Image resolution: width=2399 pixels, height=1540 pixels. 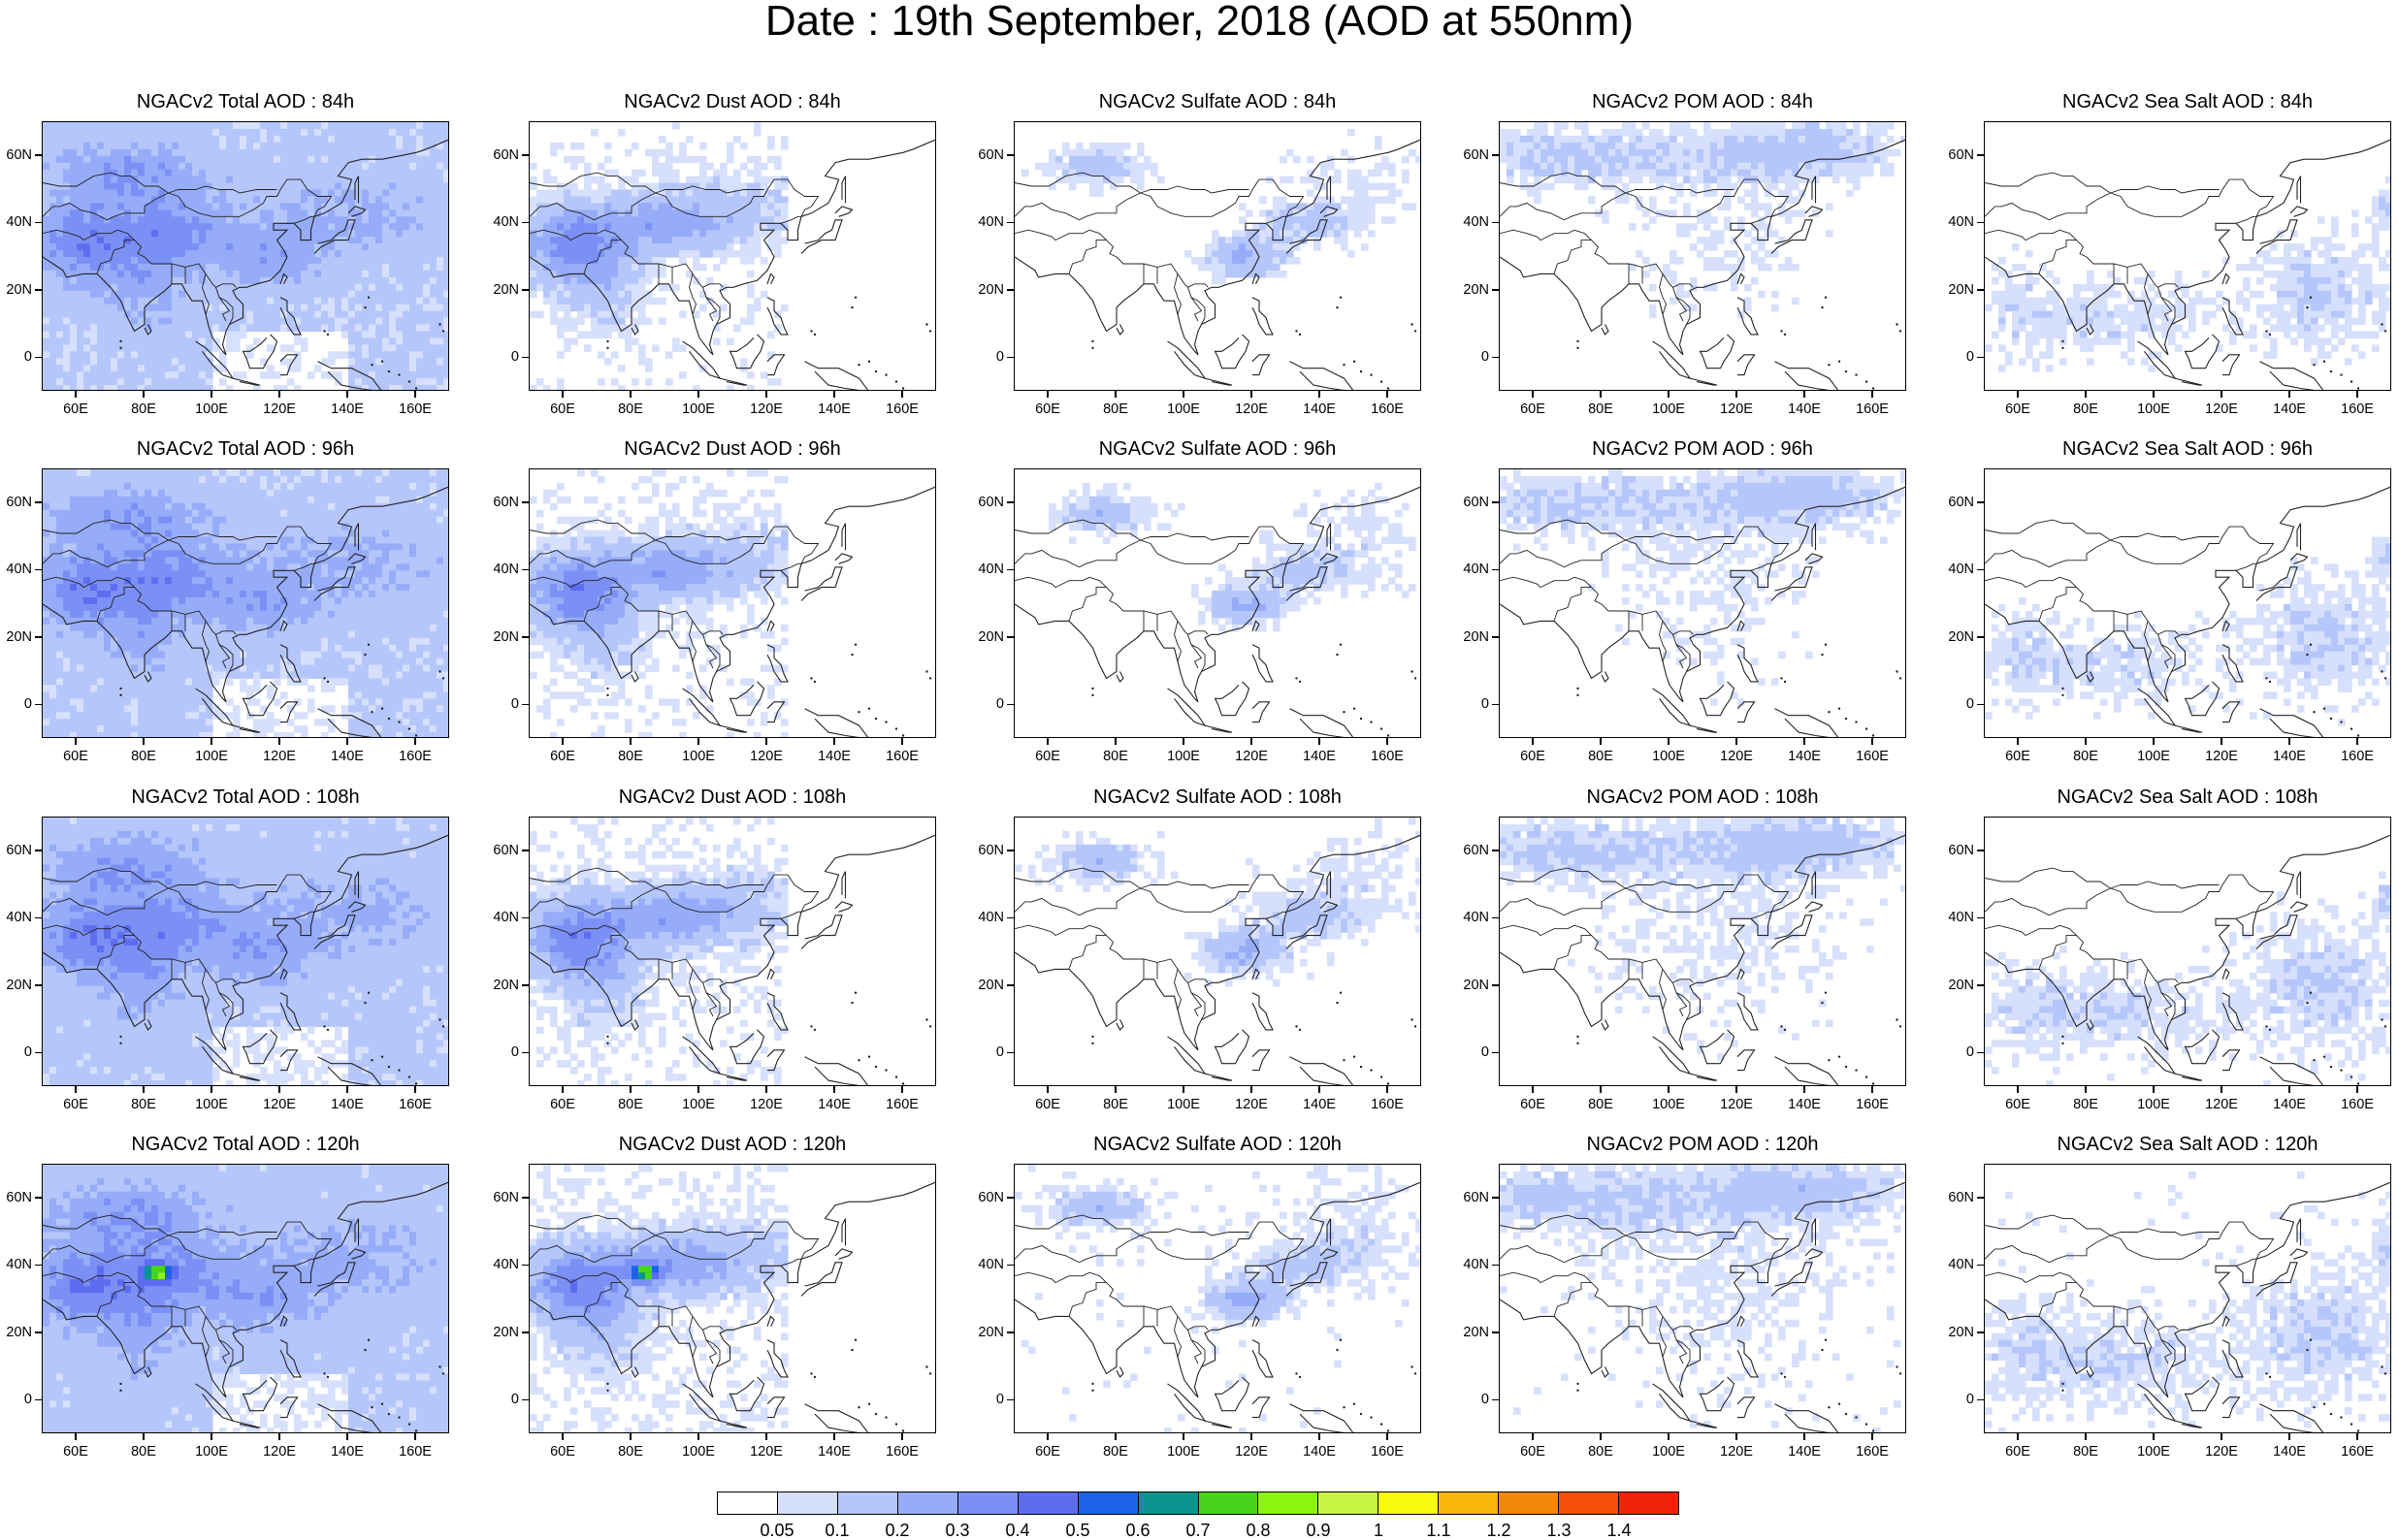 I want to click on country-border, so click(x=693, y=294).